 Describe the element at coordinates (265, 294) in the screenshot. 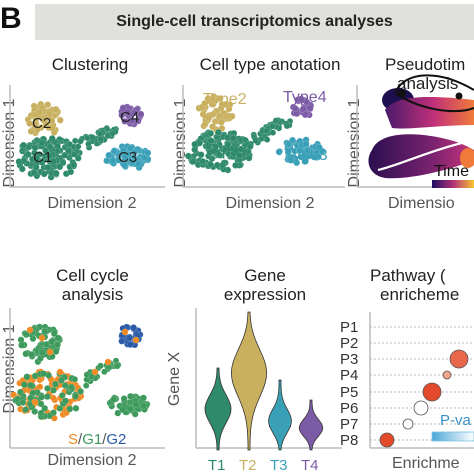

I see `gene-title-2: expression` at that location.